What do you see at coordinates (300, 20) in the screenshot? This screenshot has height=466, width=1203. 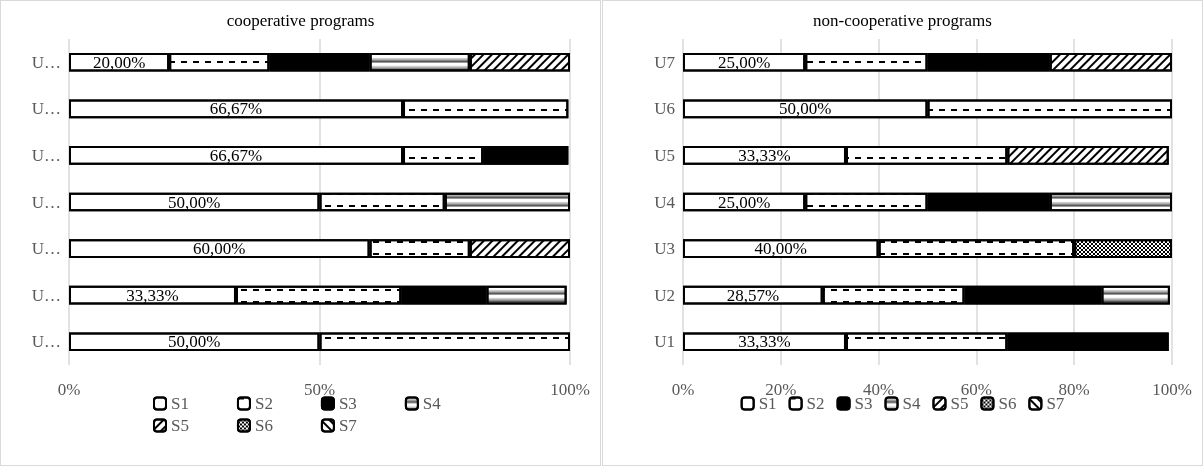 I see `chart-title: cooperative programs` at bounding box center [300, 20].